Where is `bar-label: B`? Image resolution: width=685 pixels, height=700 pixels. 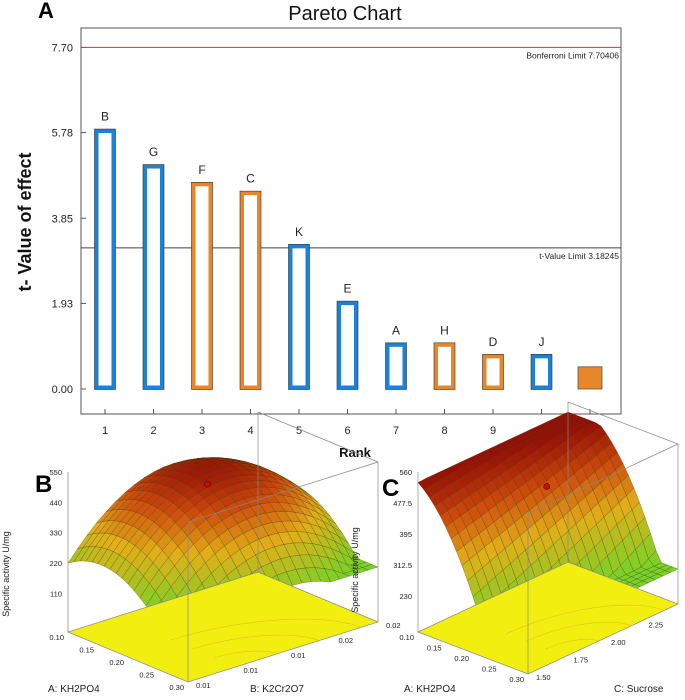 bar-label: B is located at coordinates (105, 117).